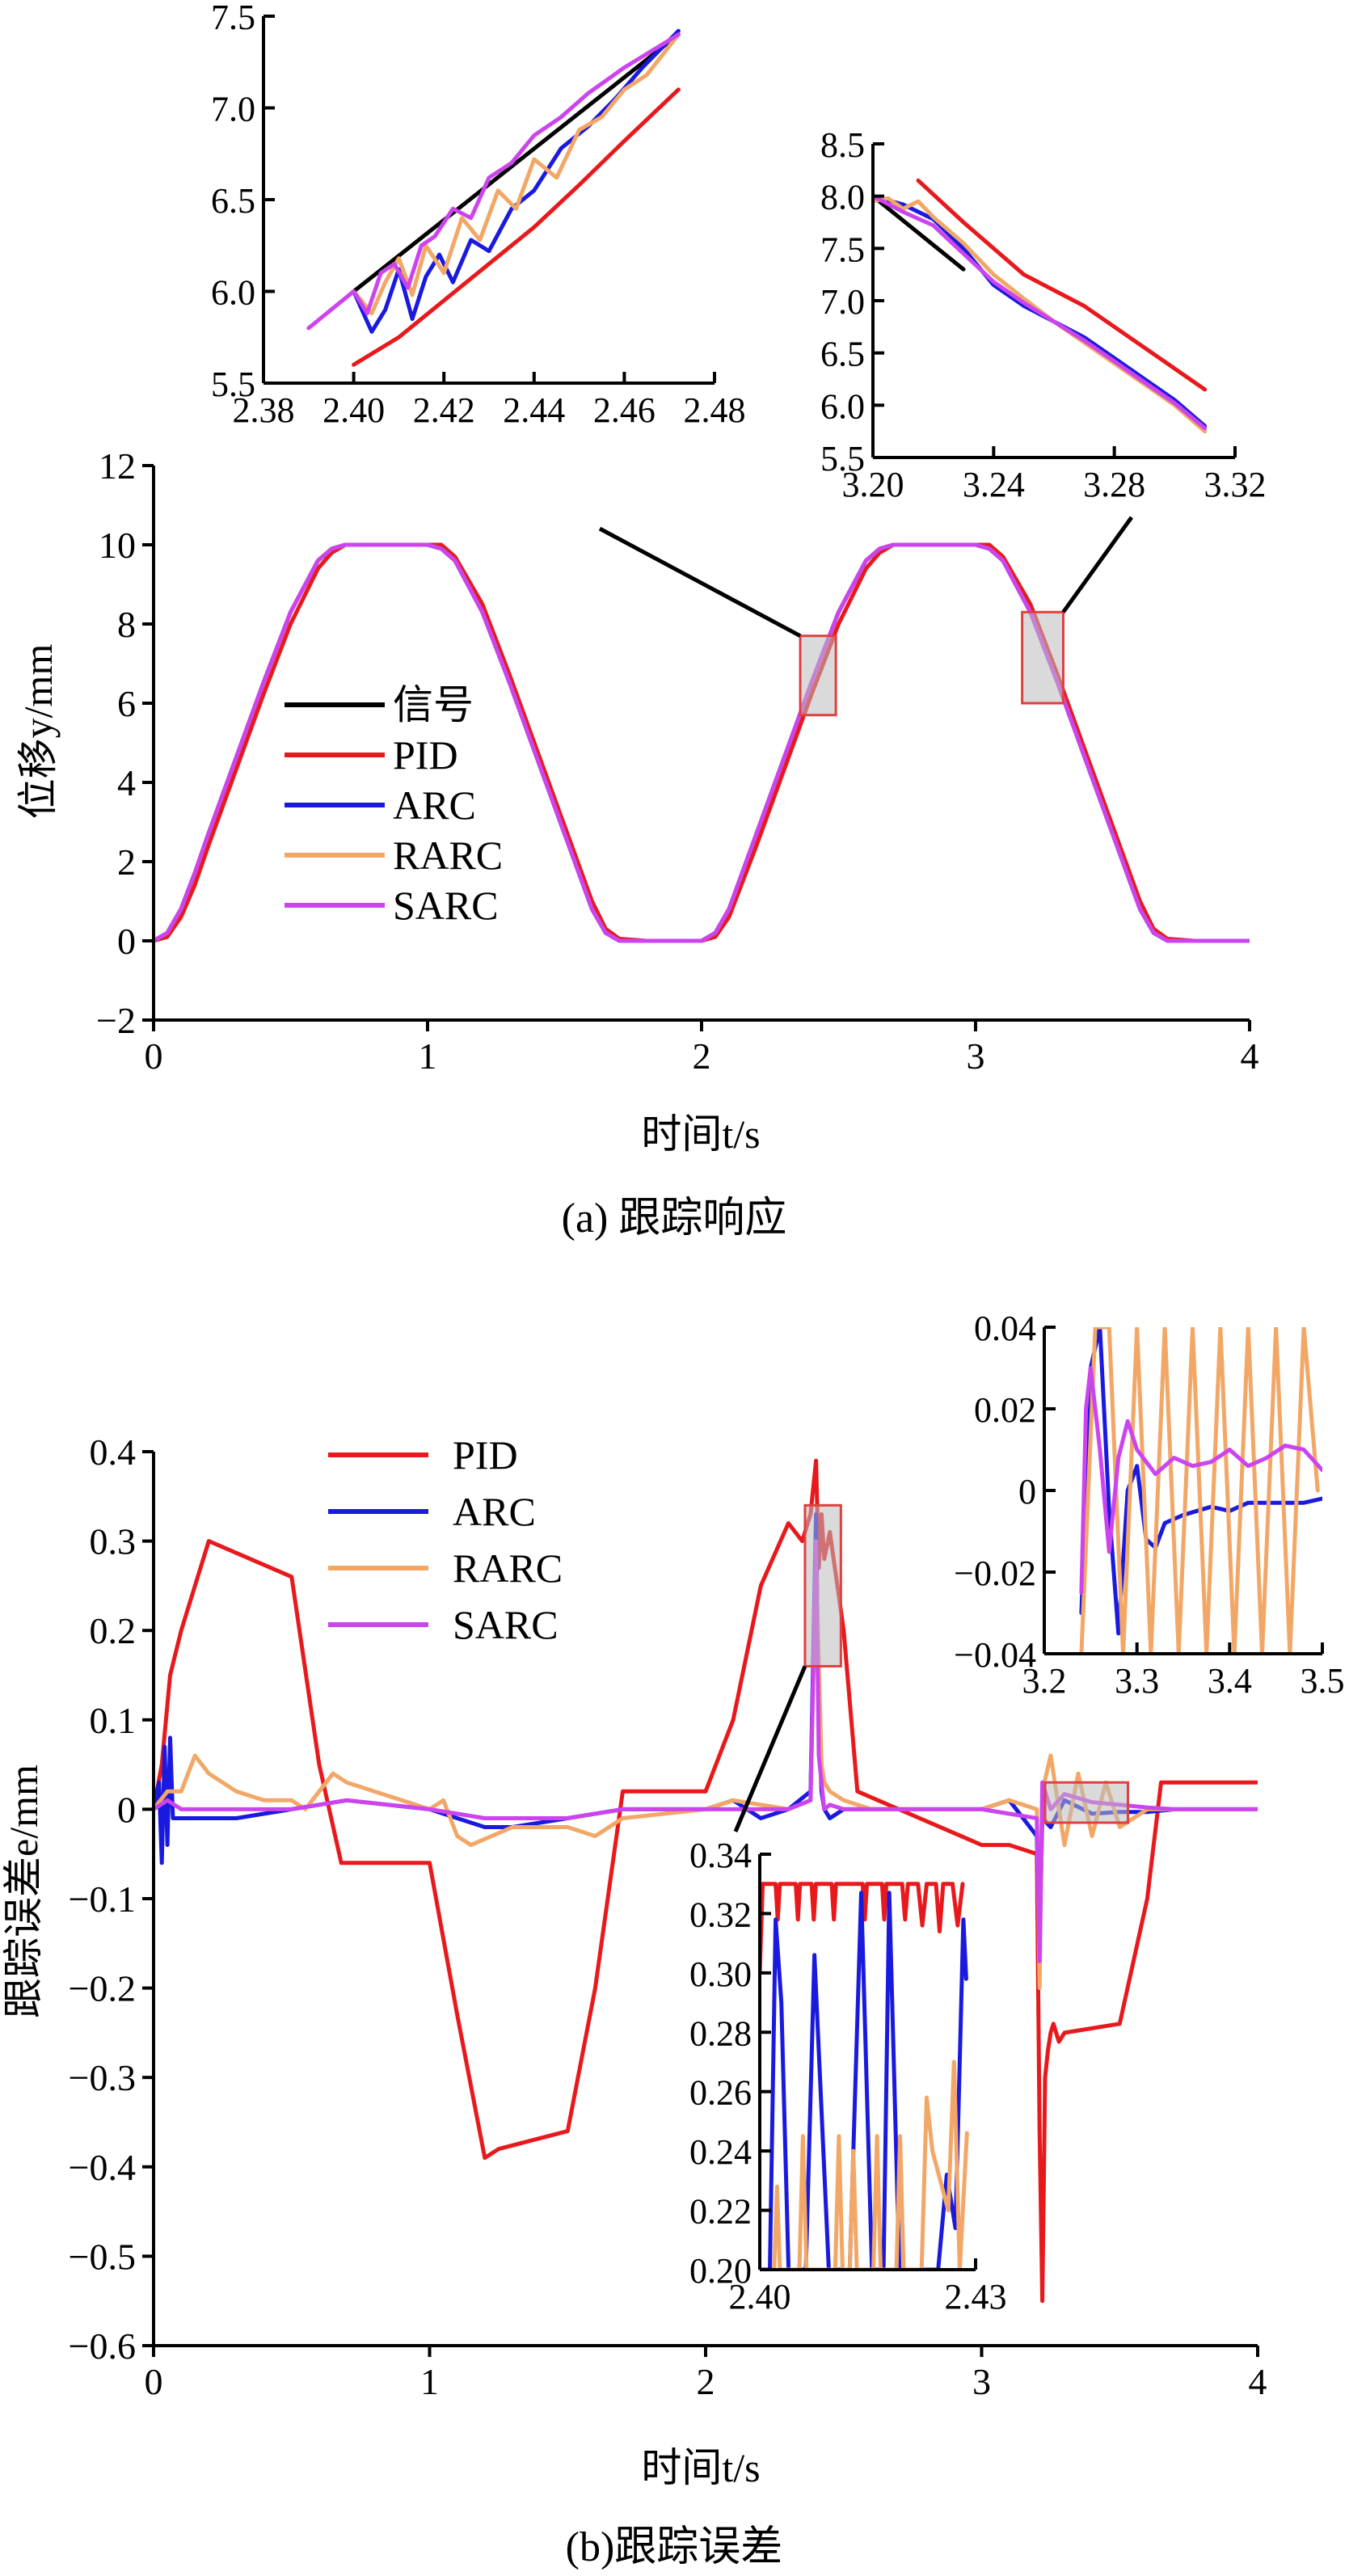 The width and height of the screenshot is (1349, 2576). I want to click on a-inset1-xtick-label: 2.42, so click(444, 410).